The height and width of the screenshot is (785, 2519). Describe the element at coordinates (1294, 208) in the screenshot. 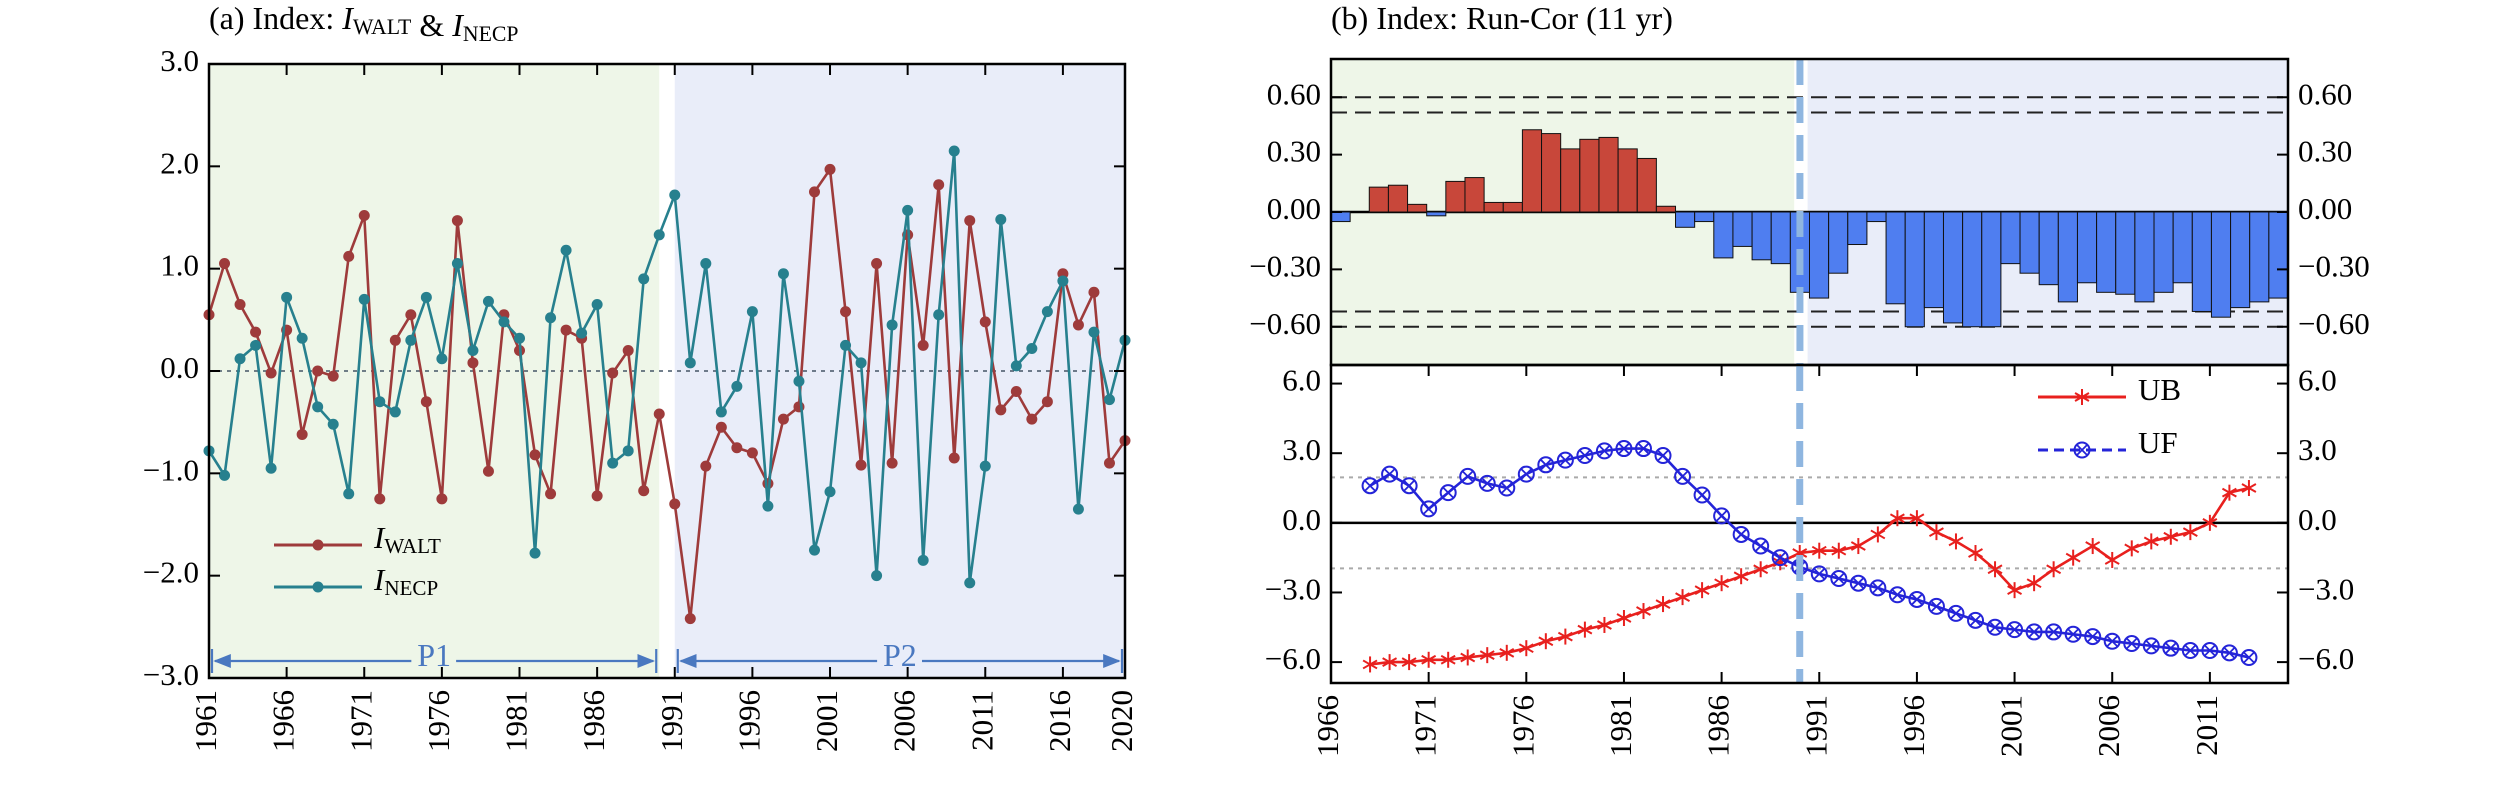

I see `y-tick-label: 0.00` at that location.